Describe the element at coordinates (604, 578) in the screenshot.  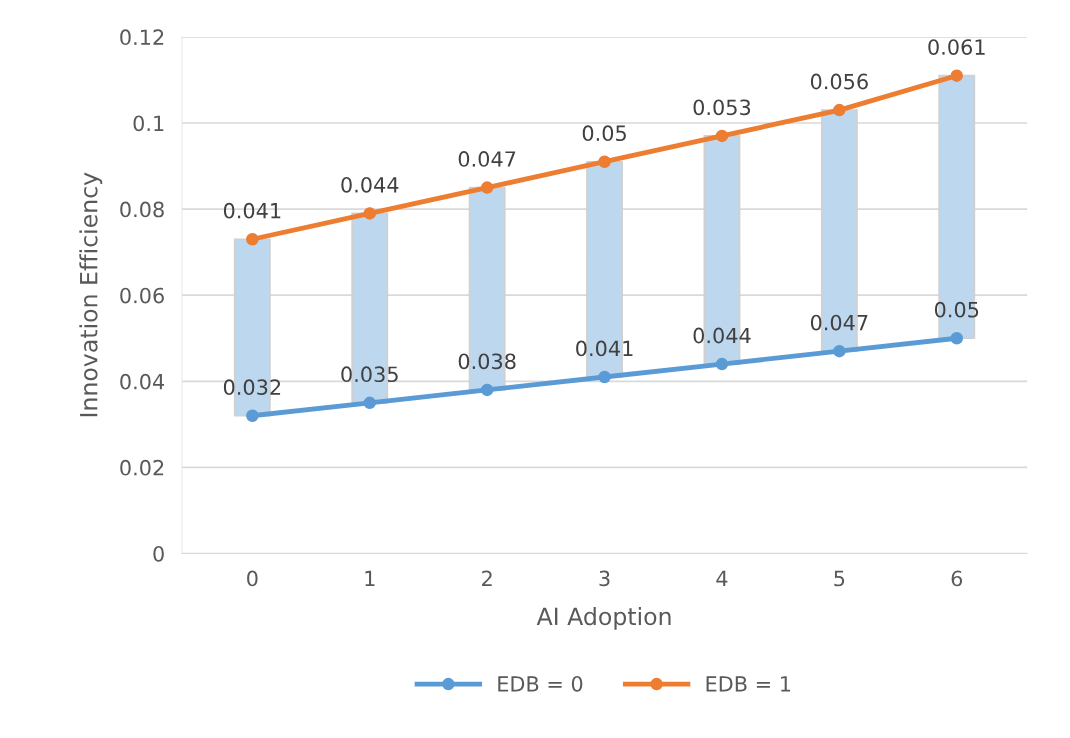
I see `x-tick-label: 3` at that location.